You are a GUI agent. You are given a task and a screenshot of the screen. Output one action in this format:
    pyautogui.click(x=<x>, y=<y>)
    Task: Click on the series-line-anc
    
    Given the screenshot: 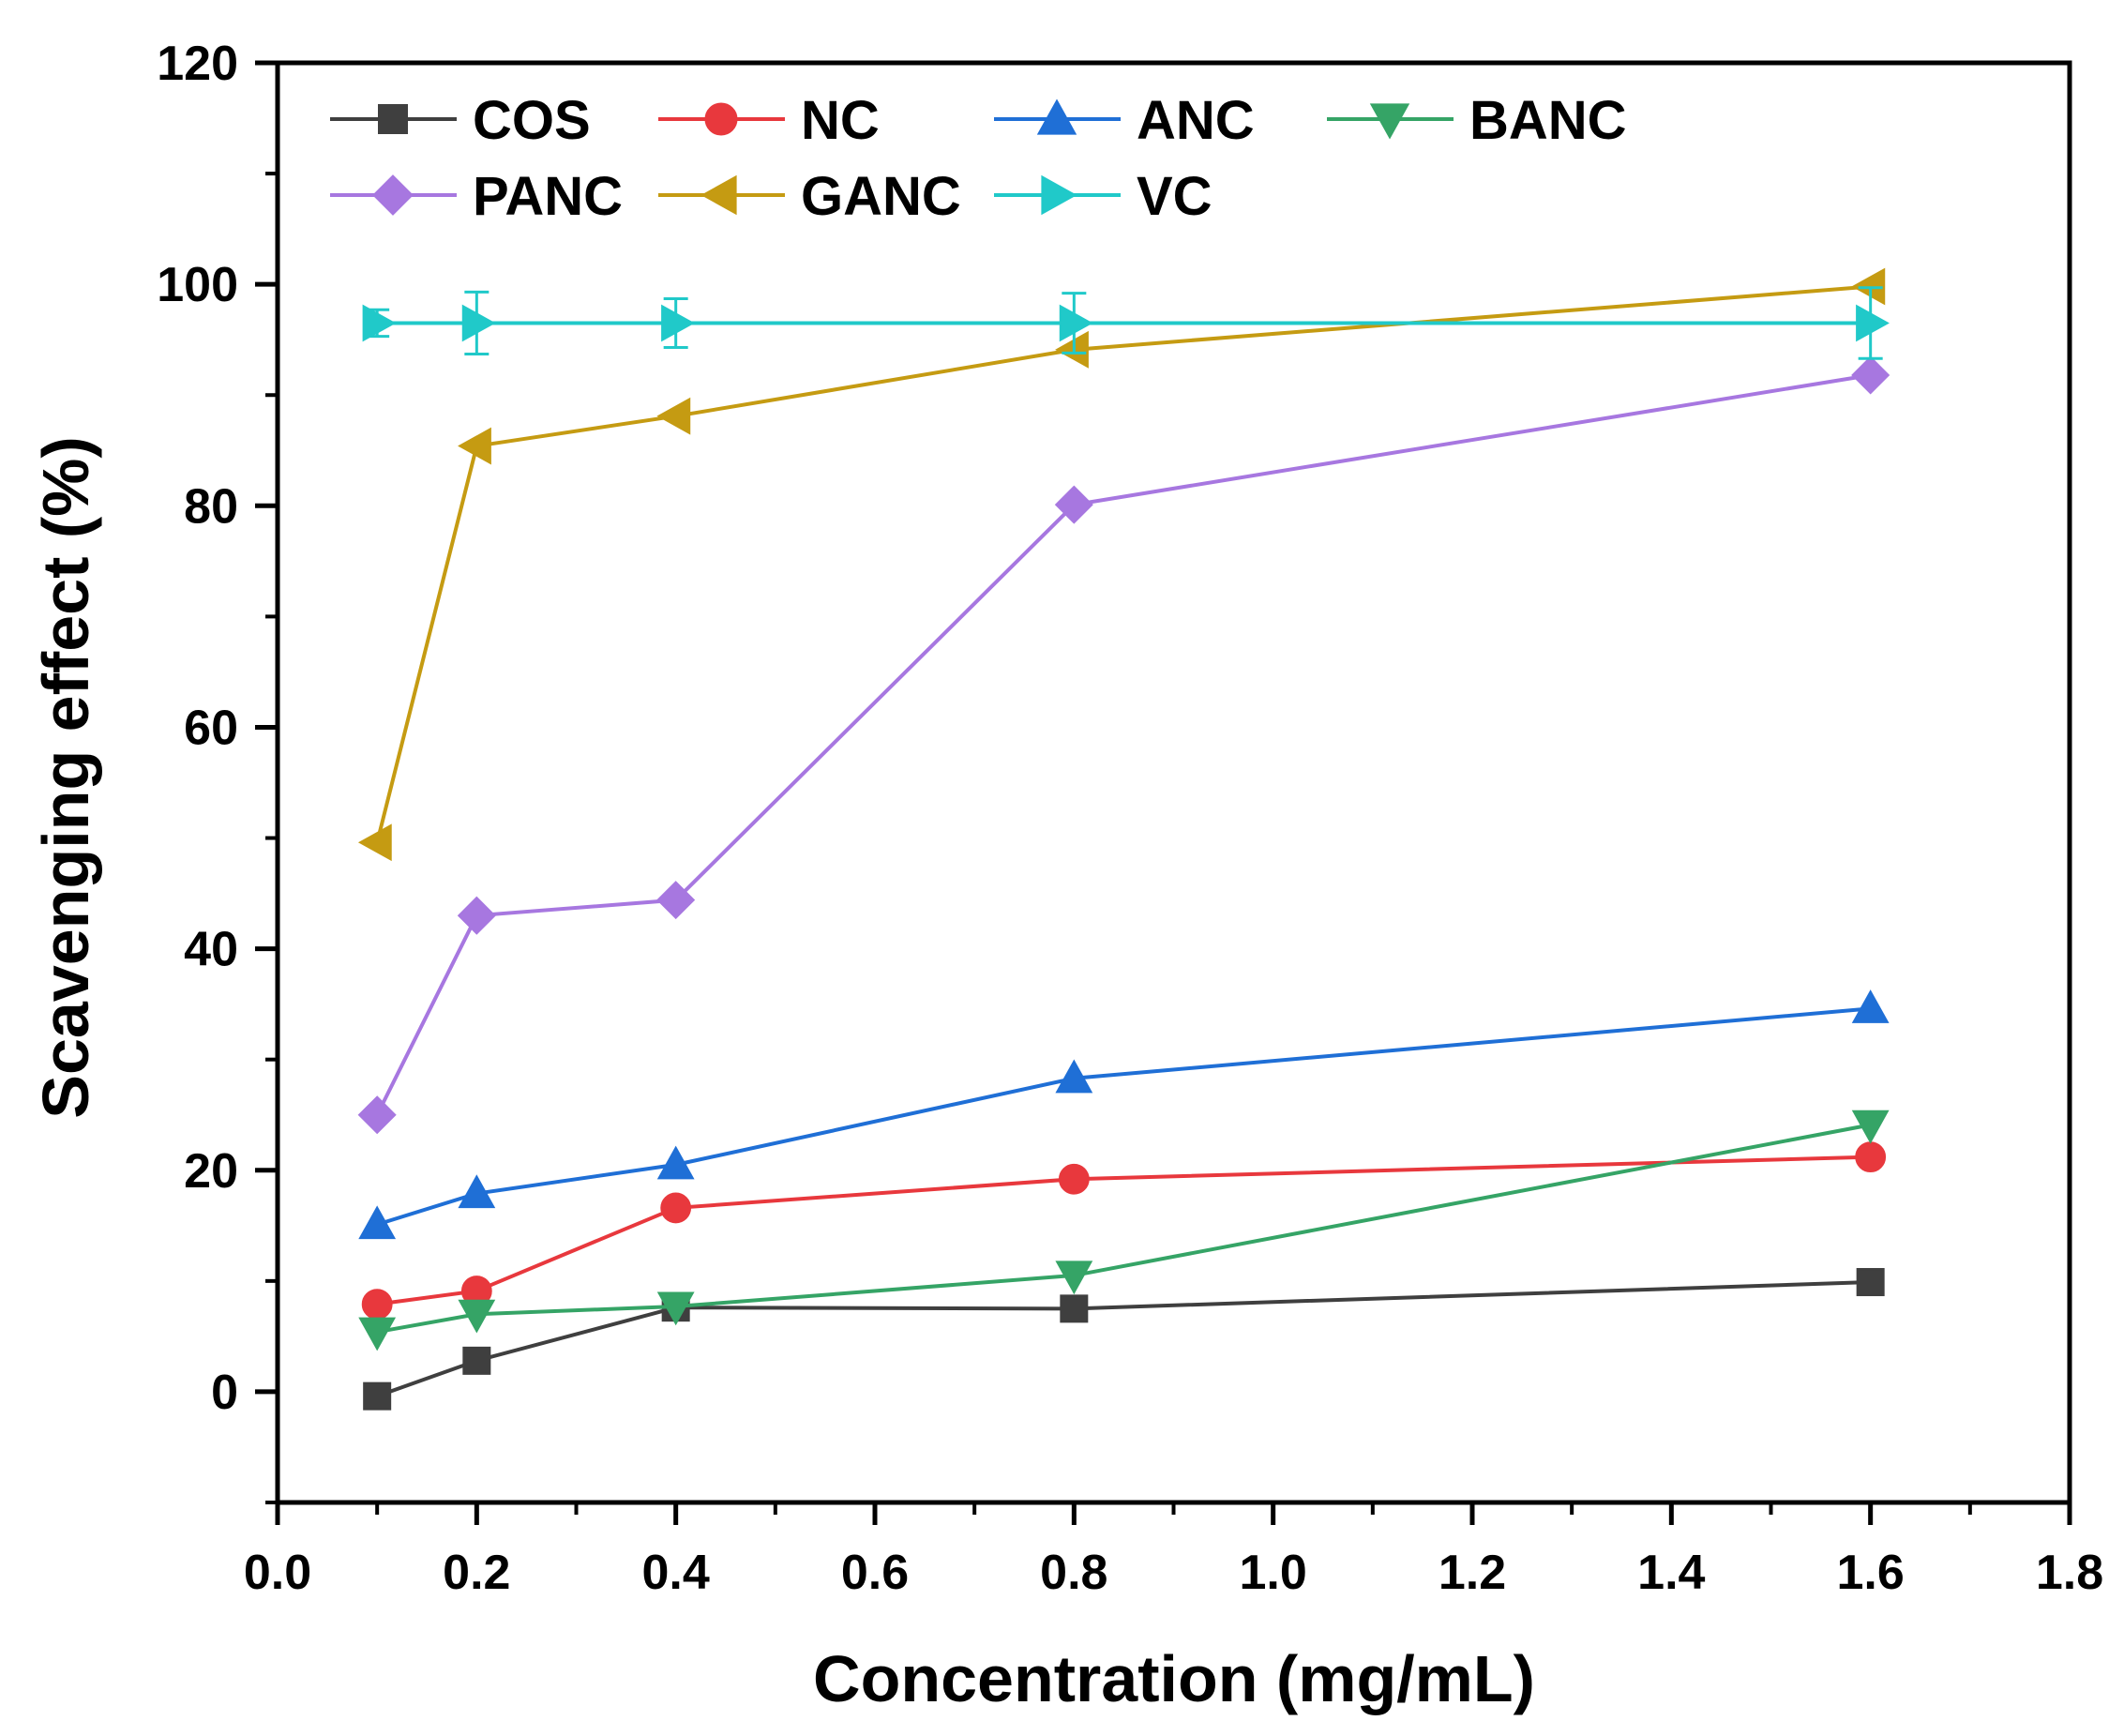 What is the action you would take?
    pyautogui.click(x=1123, y=1116)
    